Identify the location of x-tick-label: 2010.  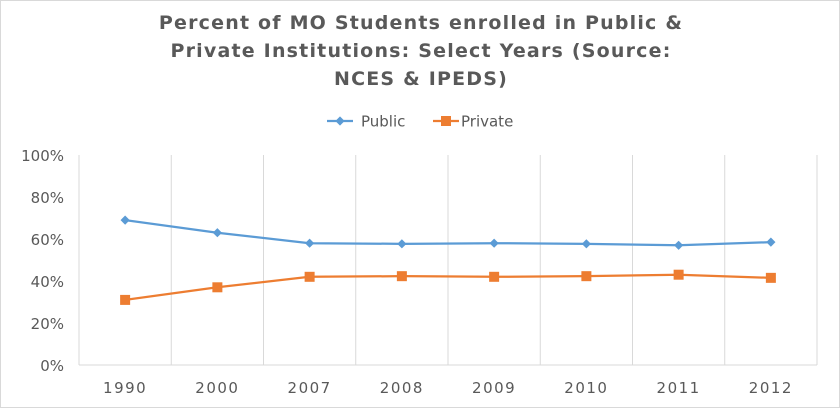
(586, 388).